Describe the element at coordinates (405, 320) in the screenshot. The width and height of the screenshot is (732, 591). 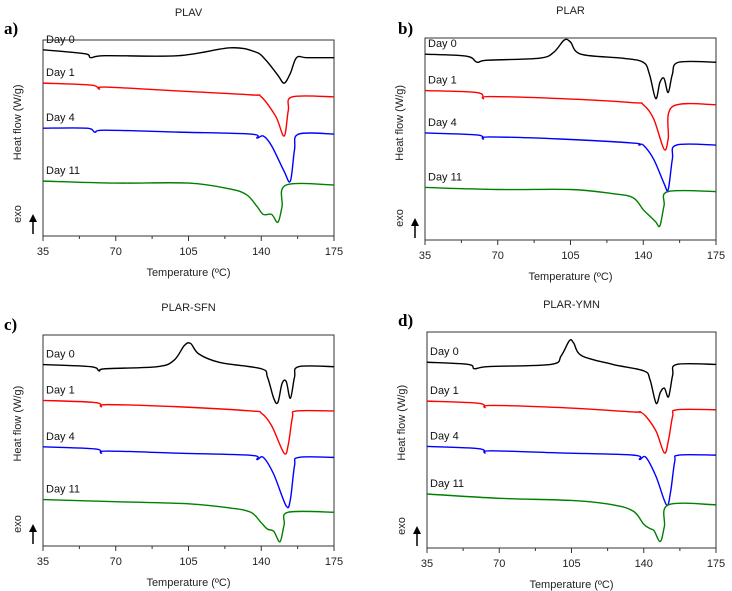
I see `panel-label: d)` at that location.